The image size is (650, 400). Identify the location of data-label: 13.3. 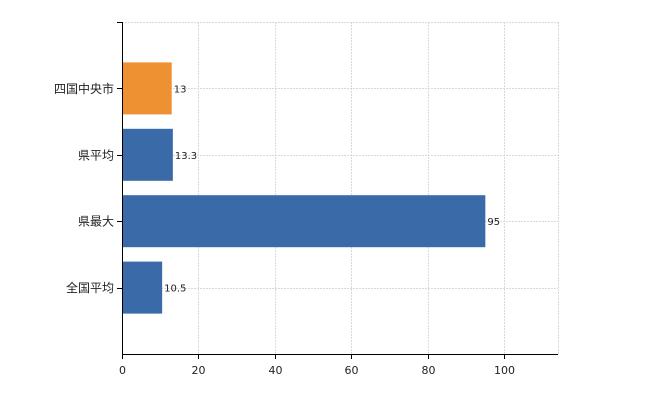
(186, 156).